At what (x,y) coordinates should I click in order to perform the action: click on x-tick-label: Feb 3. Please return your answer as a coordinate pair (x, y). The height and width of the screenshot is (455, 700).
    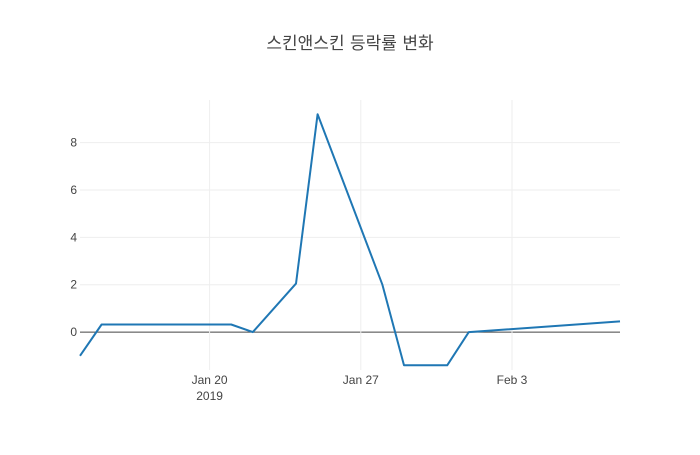
    Looking at the image, I should click on (512, 380).